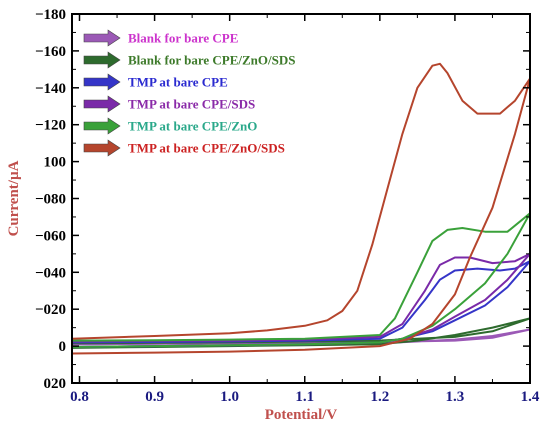  Describe the element at coordinates (530, 397) in the screenshot. I see `x-tick-label: 1.4` at that location.